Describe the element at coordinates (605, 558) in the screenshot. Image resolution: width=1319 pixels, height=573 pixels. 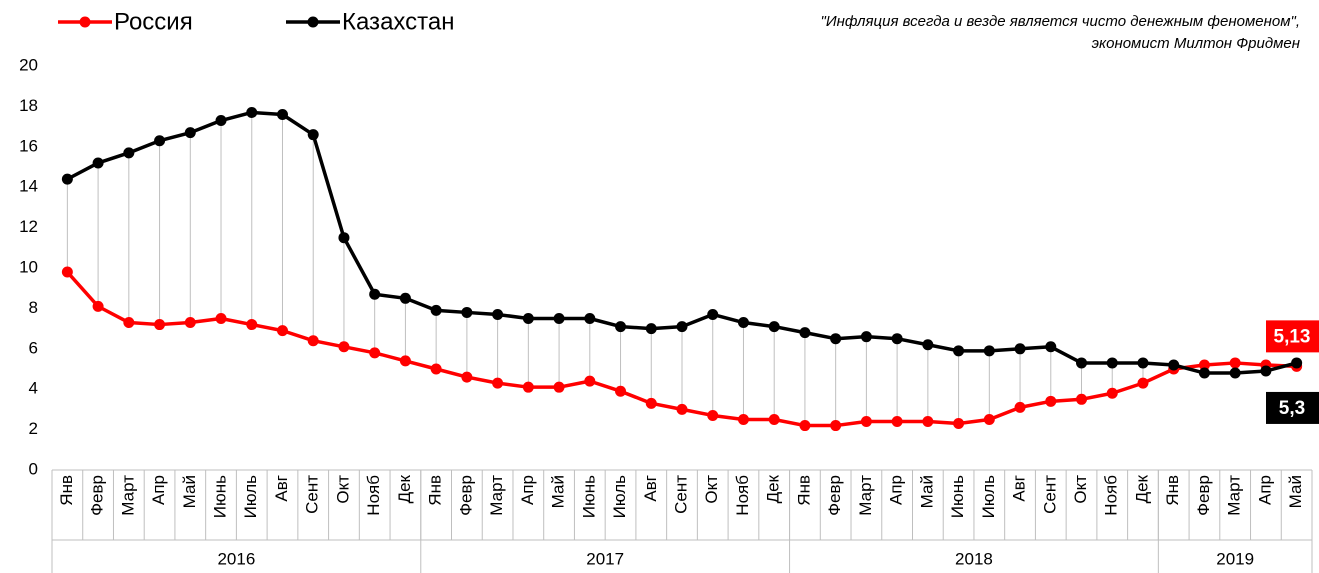
I see `year-label: 2017` at that location.